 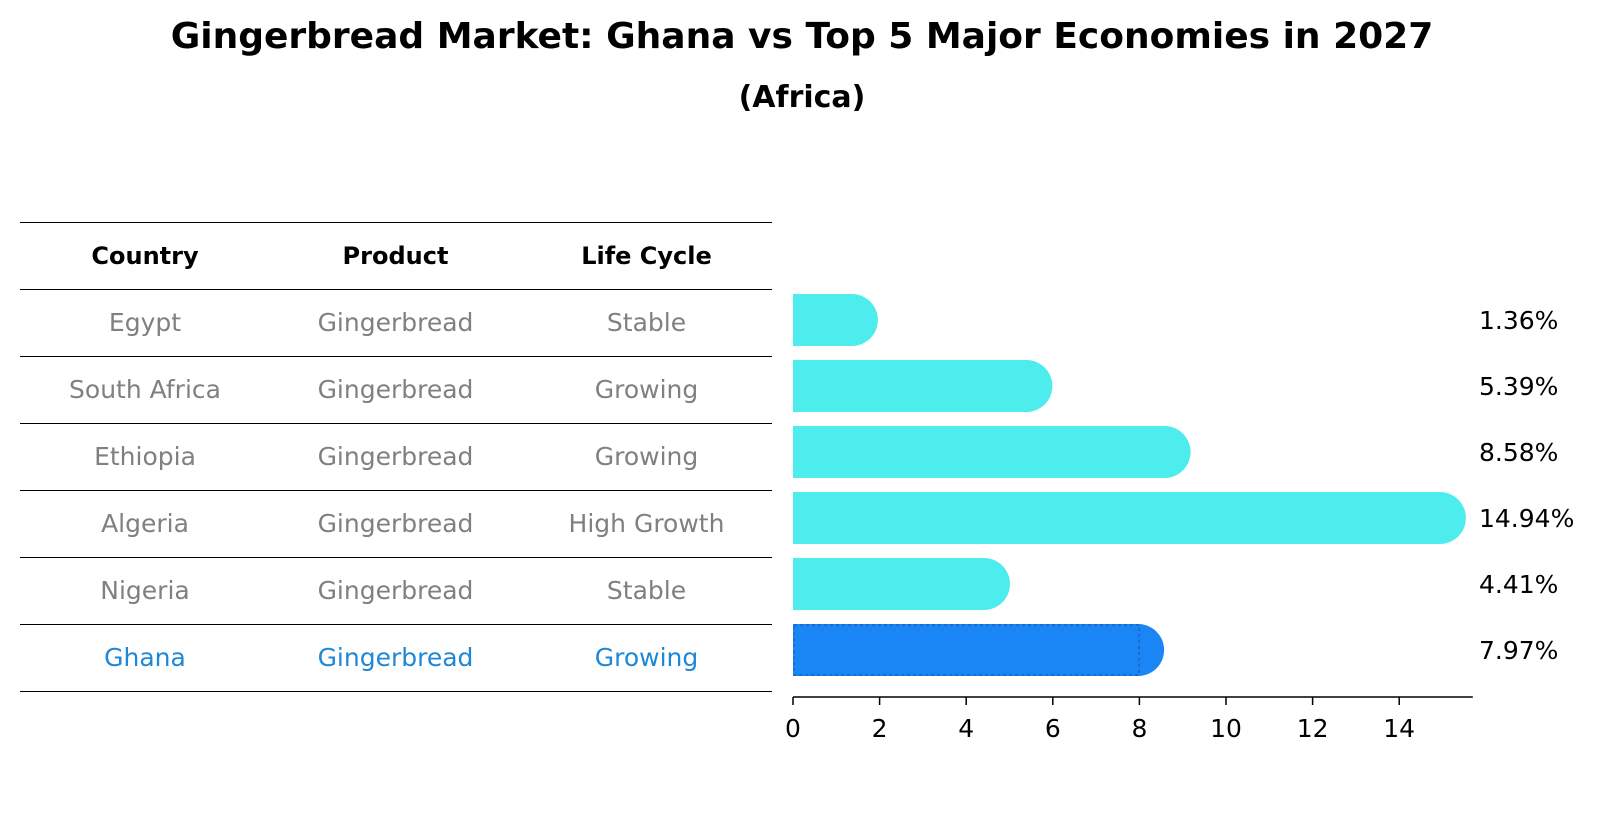 What do you see at coordinates (880, 728) in the screenshot?
I see `x-tick-label: 2` at bounding box center [880, 728].